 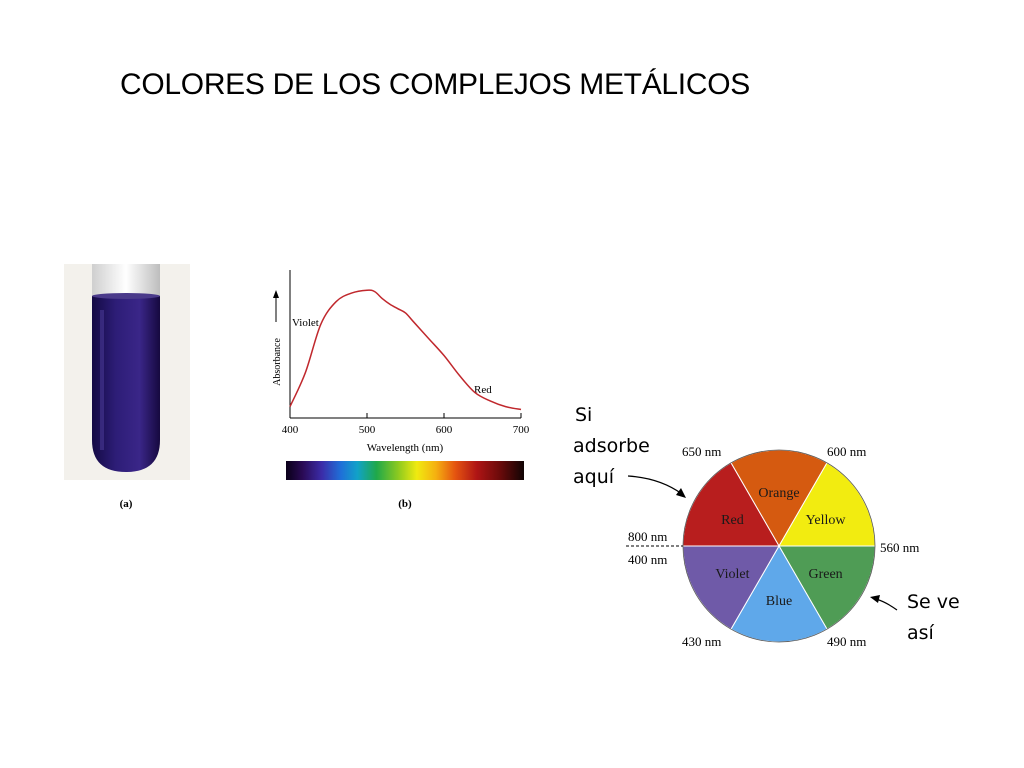 I want to click on x-tick-label: 400, so click(x=290, y=430).